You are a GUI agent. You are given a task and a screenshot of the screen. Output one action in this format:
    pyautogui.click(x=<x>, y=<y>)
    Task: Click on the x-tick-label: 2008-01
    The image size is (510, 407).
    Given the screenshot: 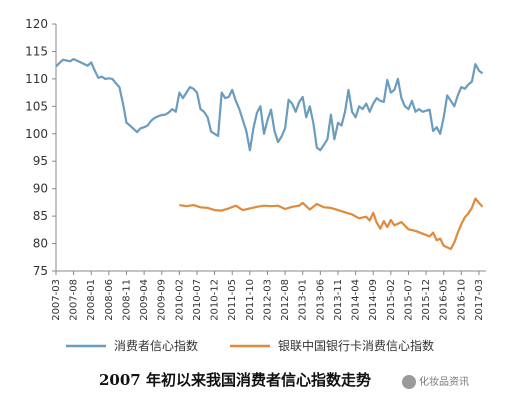 What is the action you would take?
    pyautogui.click(x=91, y=300)
    